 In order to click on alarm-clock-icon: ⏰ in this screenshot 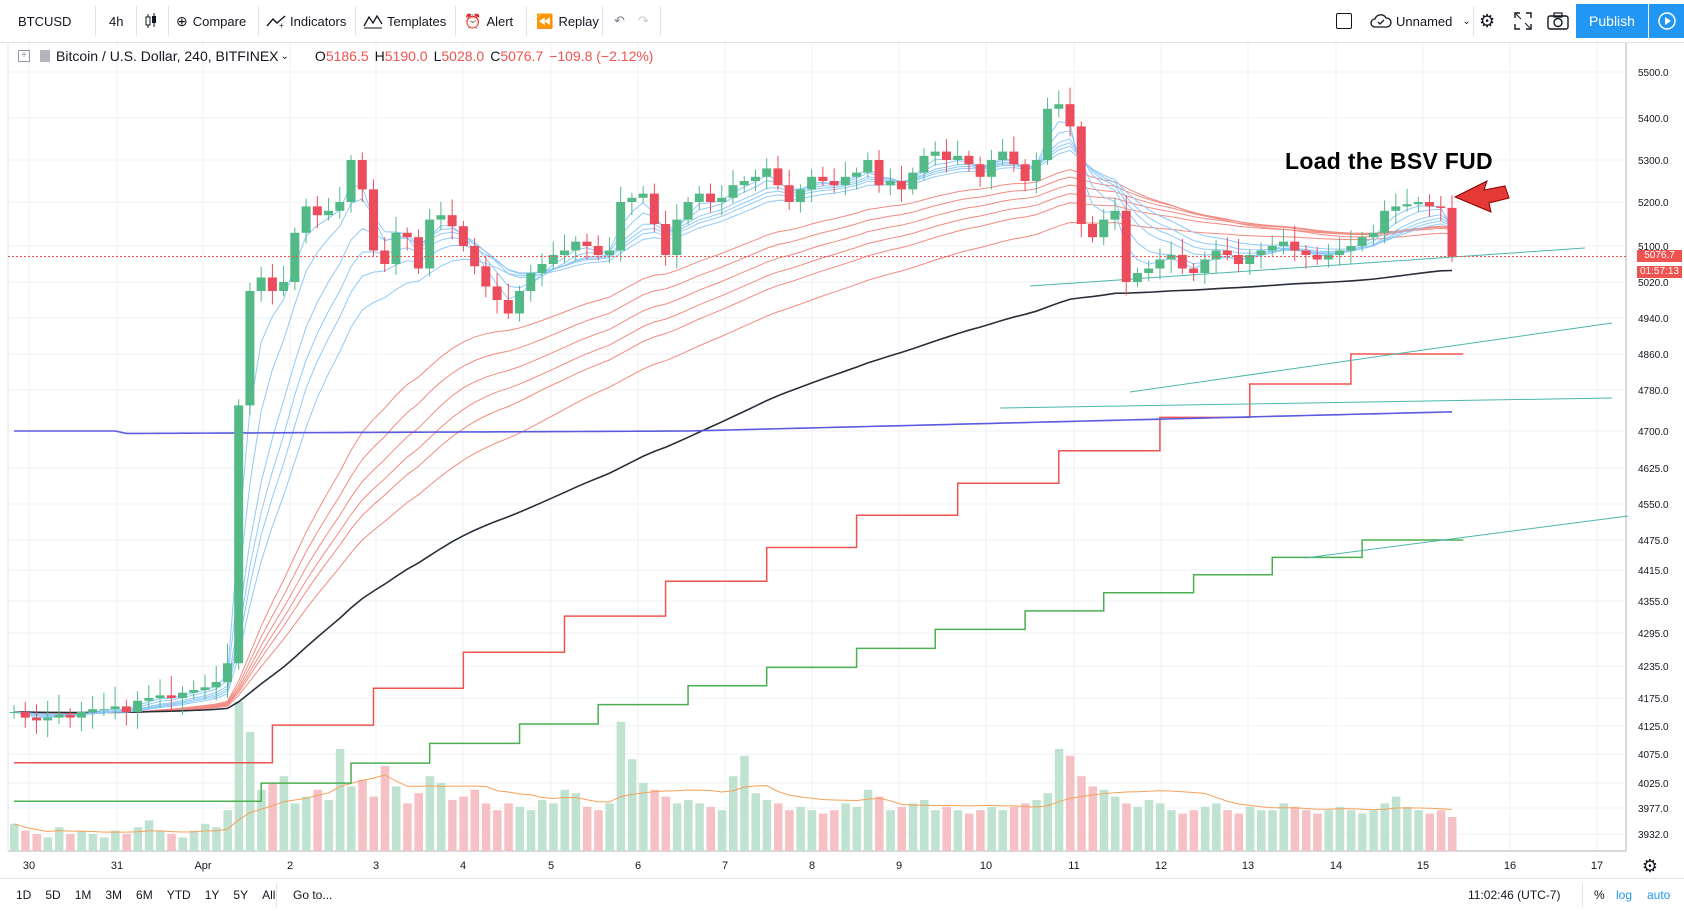, I will do `click(473, 20)`.